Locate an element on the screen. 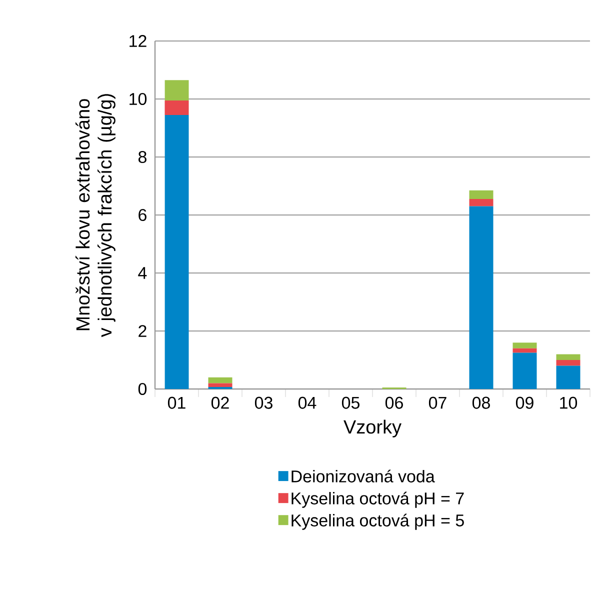  x-tick-label: 07 is located at coordinates (437, 402).